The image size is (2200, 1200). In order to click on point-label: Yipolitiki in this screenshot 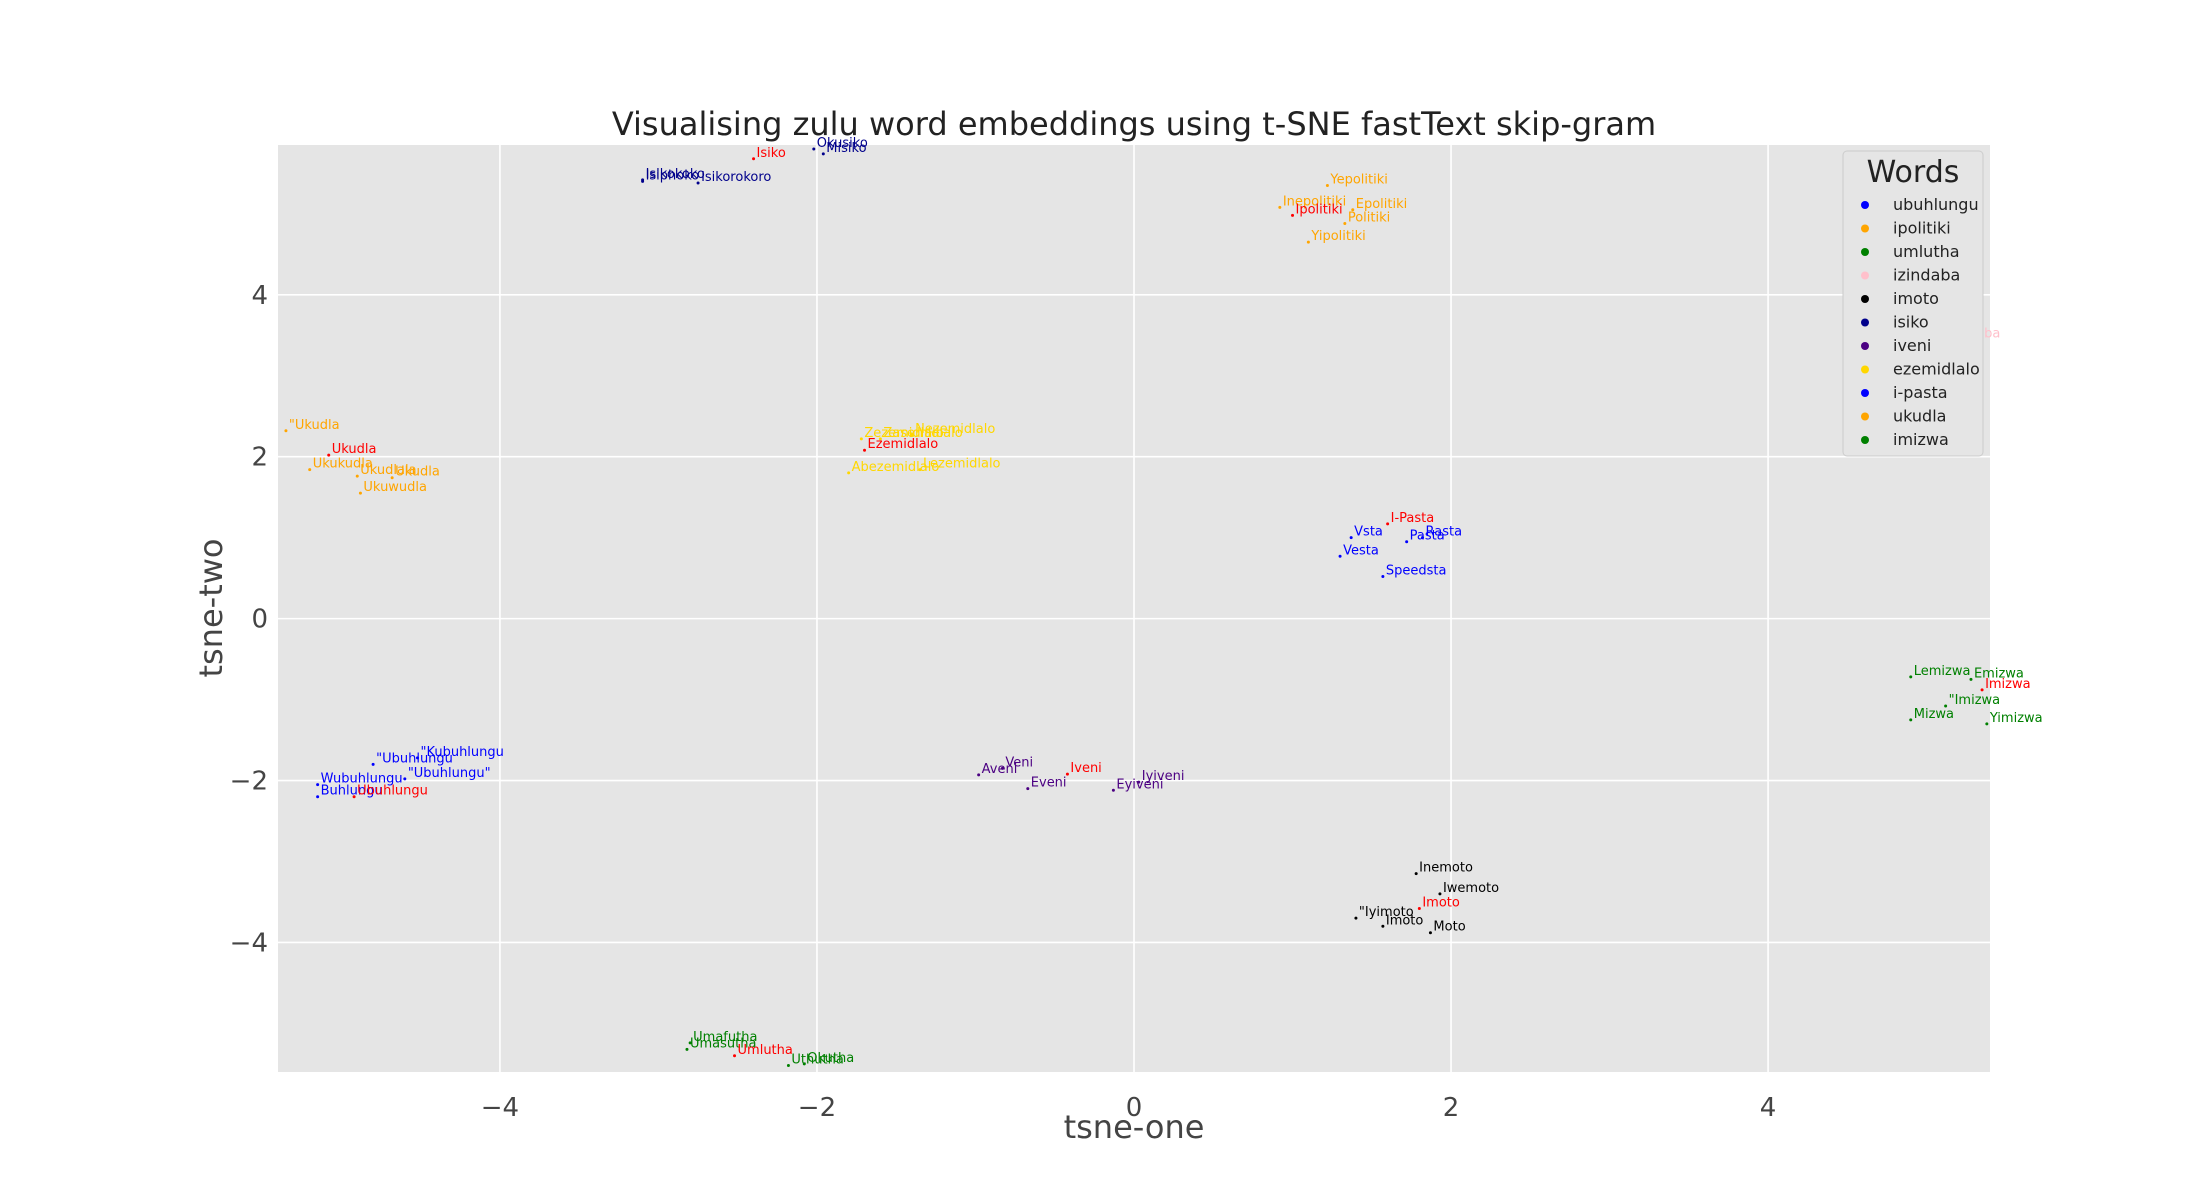, I will do `click(1337, 236)`.